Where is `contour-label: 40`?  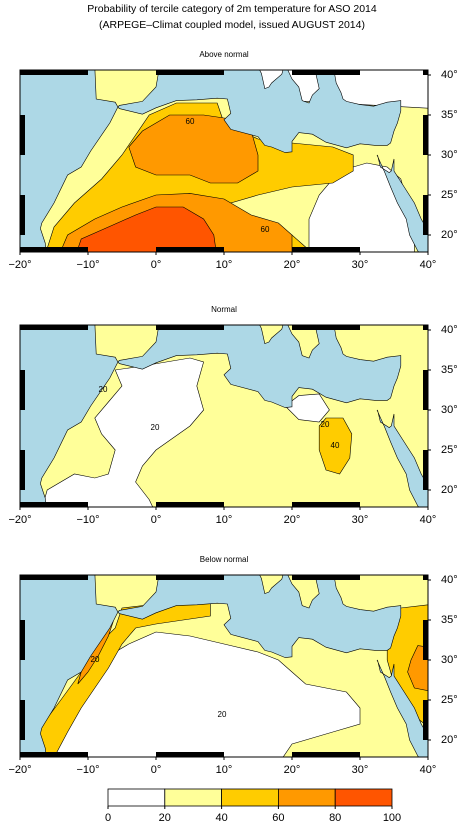
contour-label: 40 is located at coordinates (335, 445).